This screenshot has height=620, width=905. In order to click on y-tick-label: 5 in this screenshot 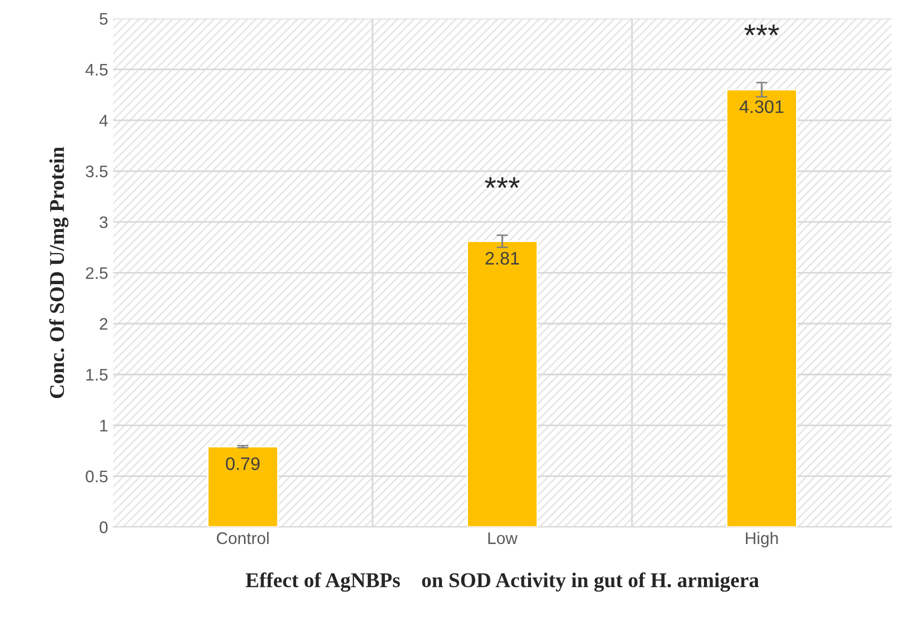, I will do `click(104, 19)`.